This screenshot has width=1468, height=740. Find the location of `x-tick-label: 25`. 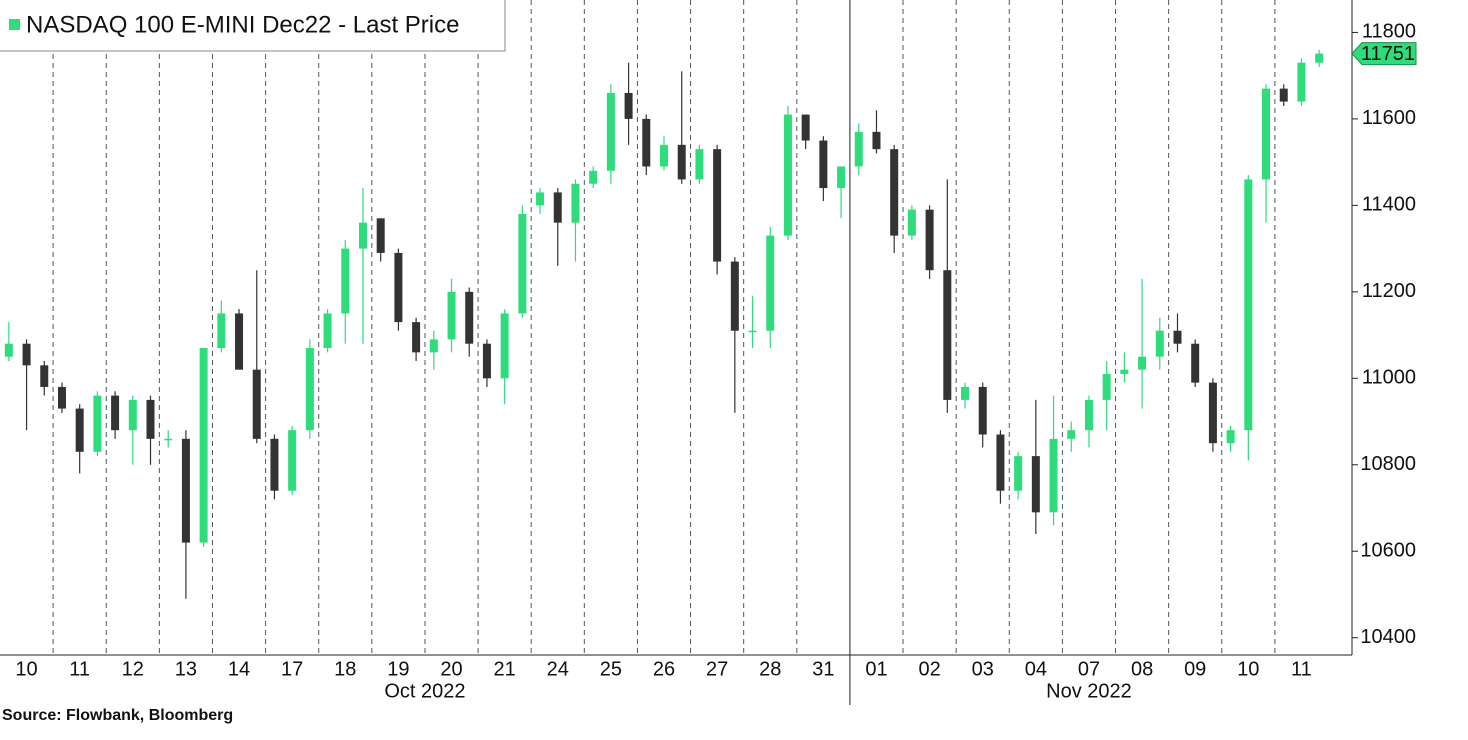

x-tick-label: 25 is located at coordinates (611, 669).